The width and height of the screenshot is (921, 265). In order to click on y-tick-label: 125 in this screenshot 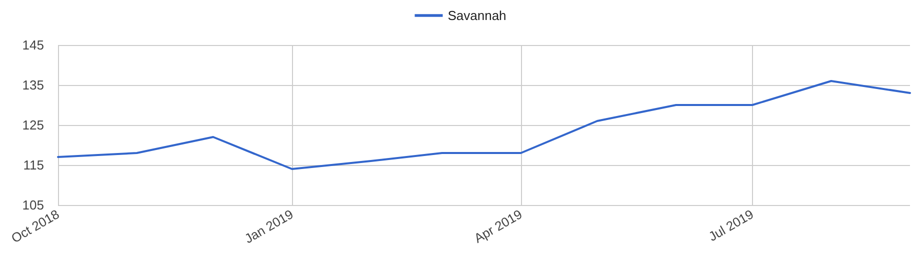, I will do `click(33, 125)`.